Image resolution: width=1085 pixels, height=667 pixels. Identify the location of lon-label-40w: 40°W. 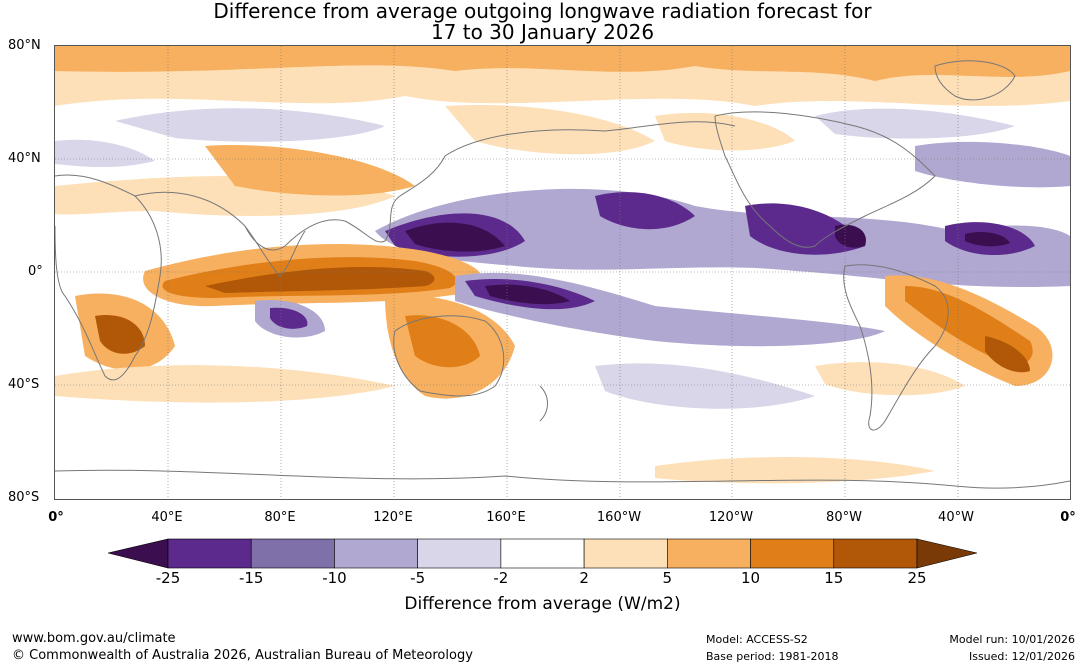
(956, 517).